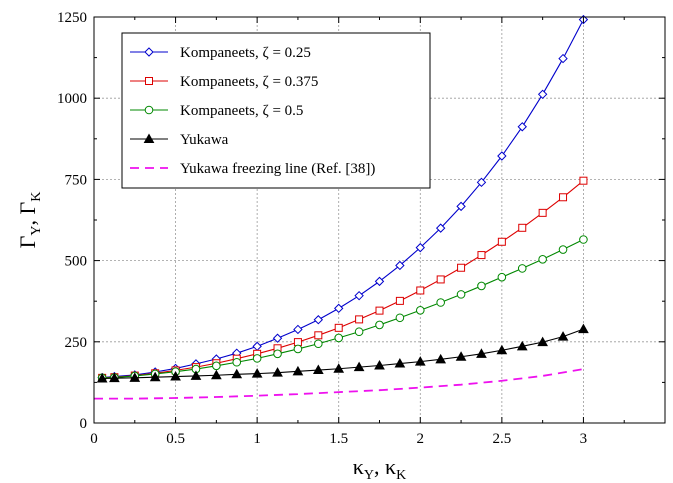  What do you see at coordinates (36, 197) in the screenshot?
I see `y-label-sub-2: K` at bounding box center [36, 197].